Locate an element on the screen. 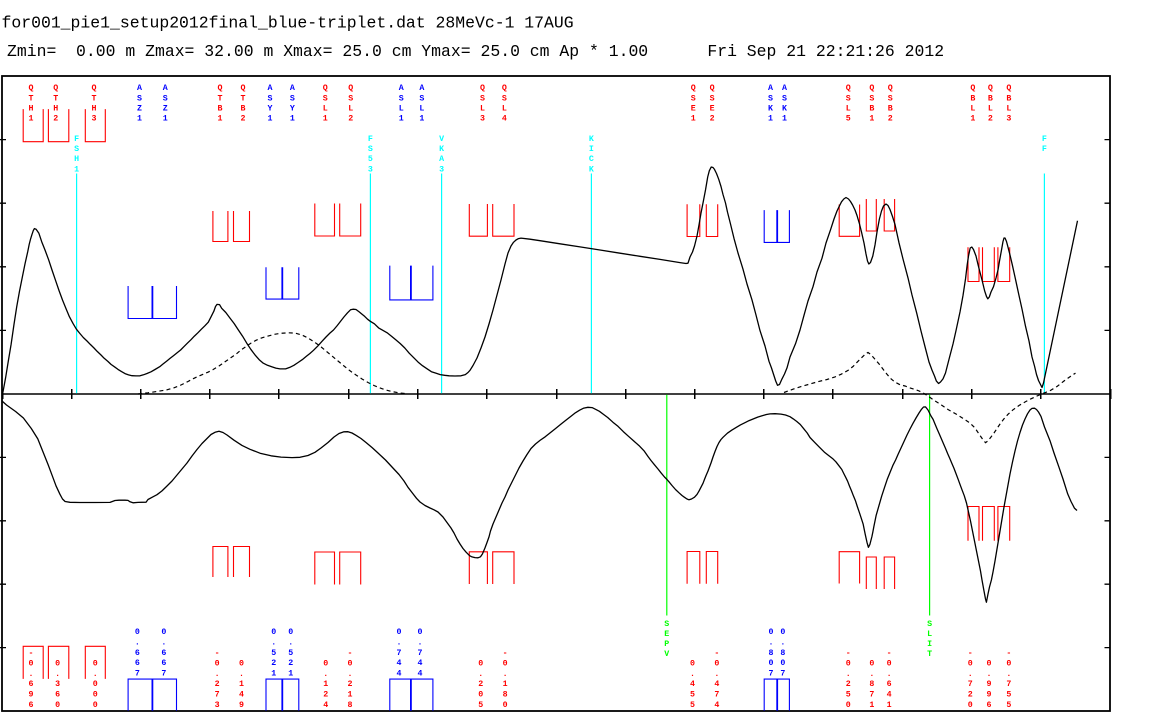 The width and height of the screenshot is (1152, 720). svg-text: C is located at coordinates (591, 159).